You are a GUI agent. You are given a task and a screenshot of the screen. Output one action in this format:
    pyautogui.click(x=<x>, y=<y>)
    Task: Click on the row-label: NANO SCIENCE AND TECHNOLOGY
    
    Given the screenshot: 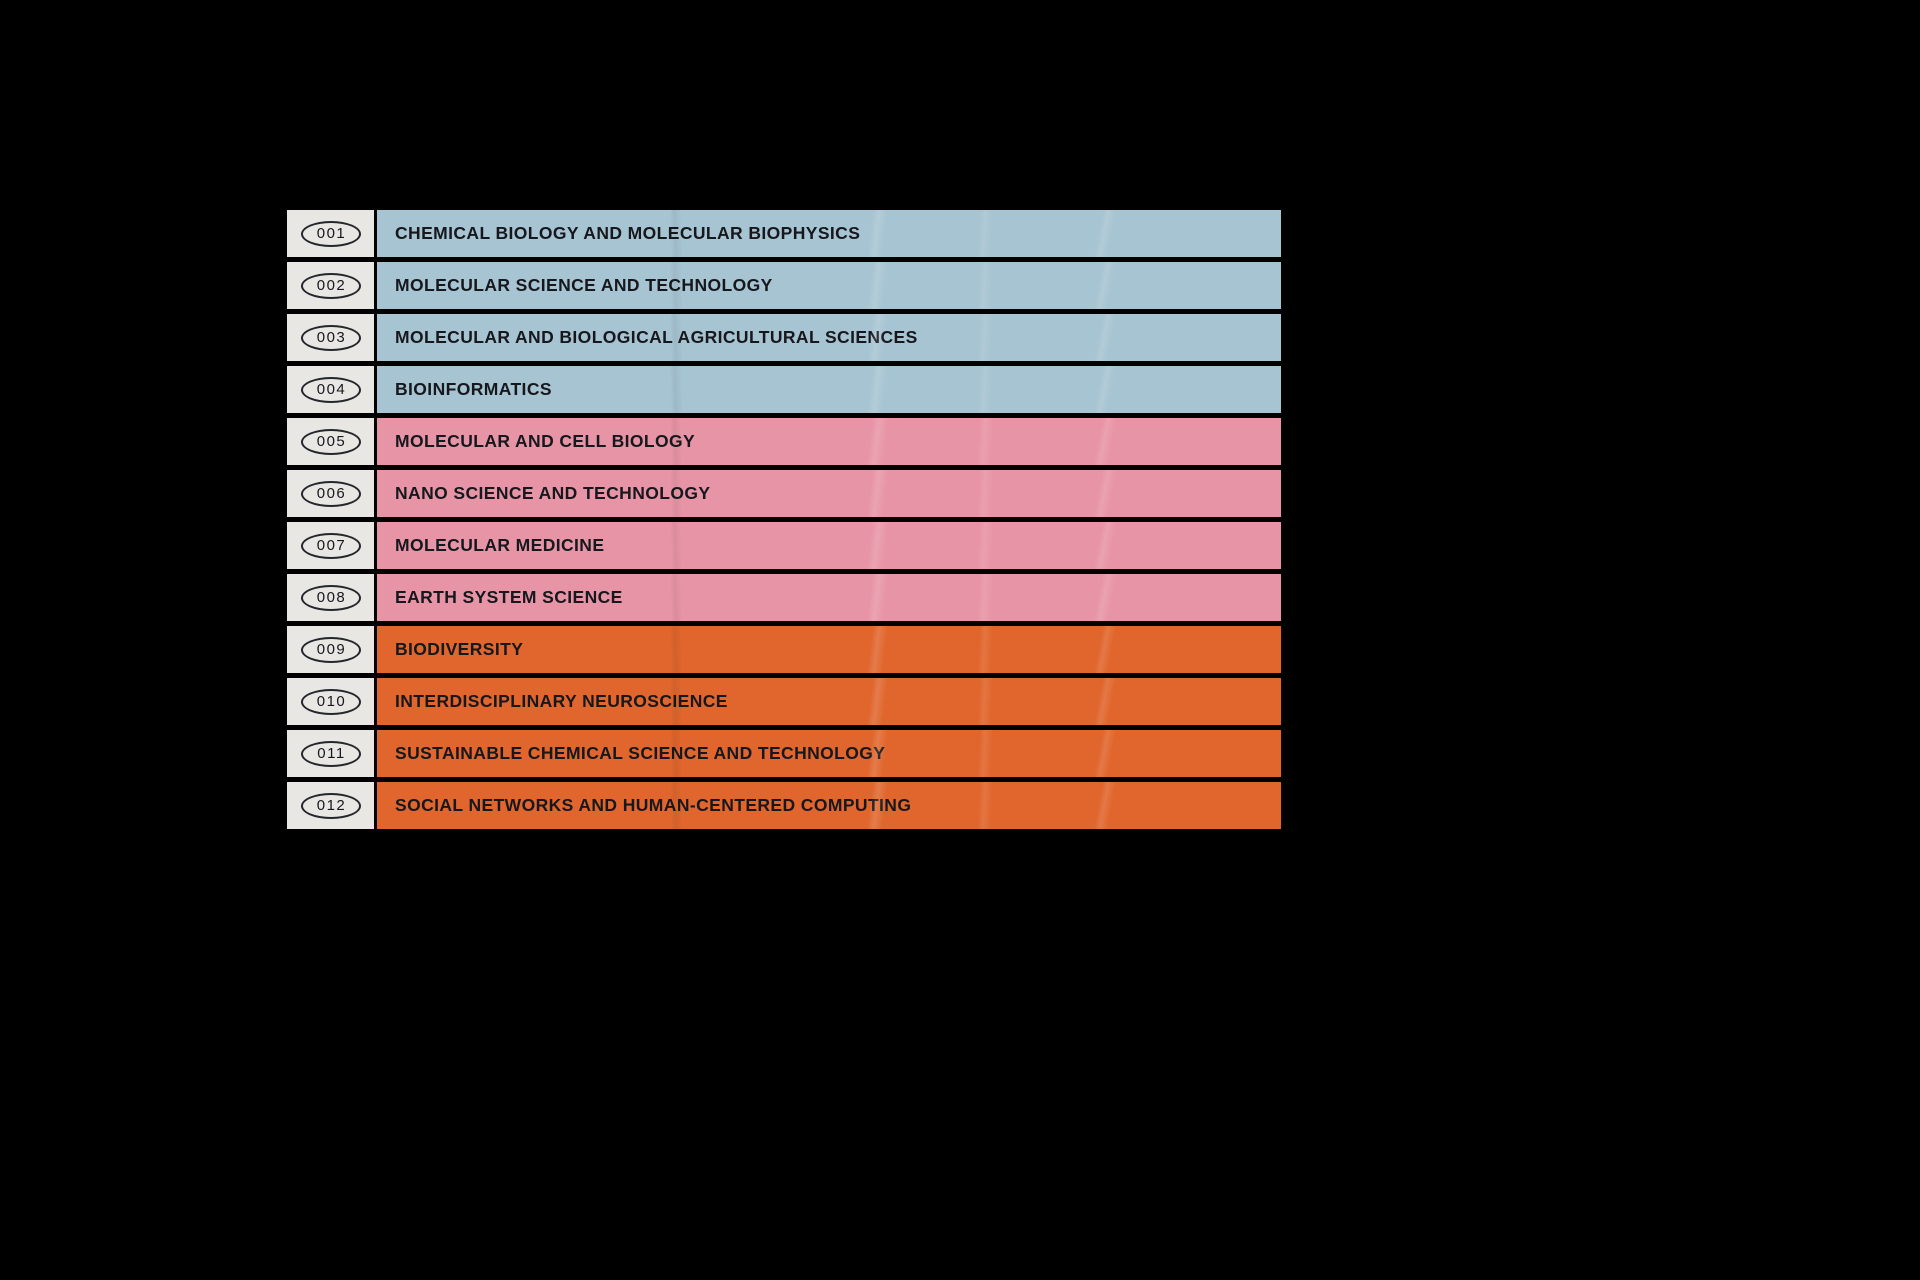 What is the action you would take?
    pyautogui.click(x=553, y=493)
    